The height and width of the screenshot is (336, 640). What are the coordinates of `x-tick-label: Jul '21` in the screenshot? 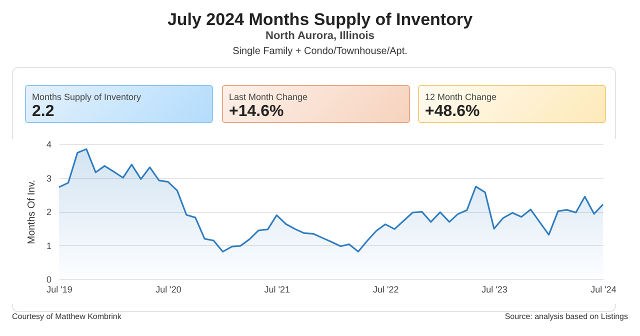 It's located at (277, 289).